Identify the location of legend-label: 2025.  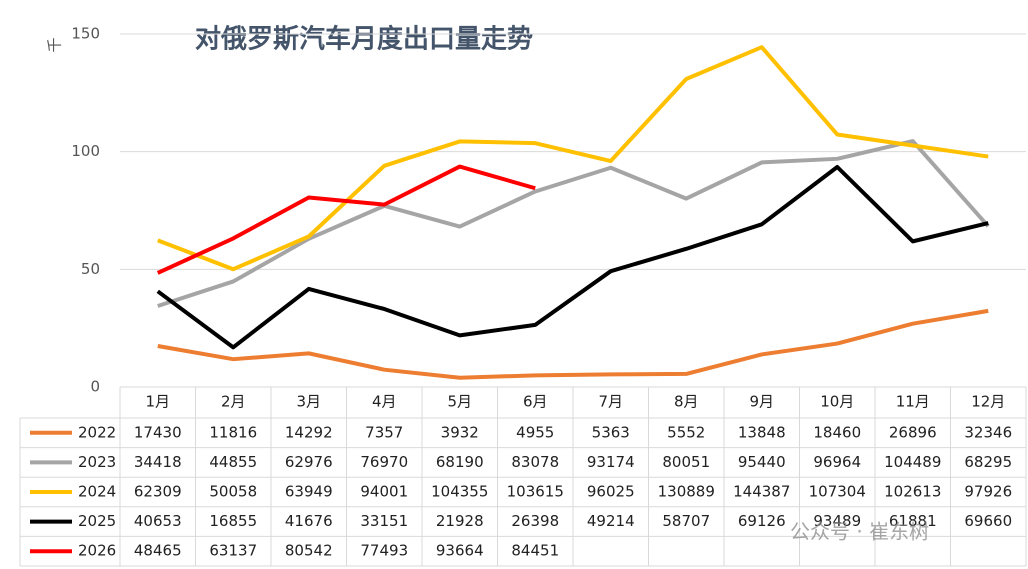
(97, 521).